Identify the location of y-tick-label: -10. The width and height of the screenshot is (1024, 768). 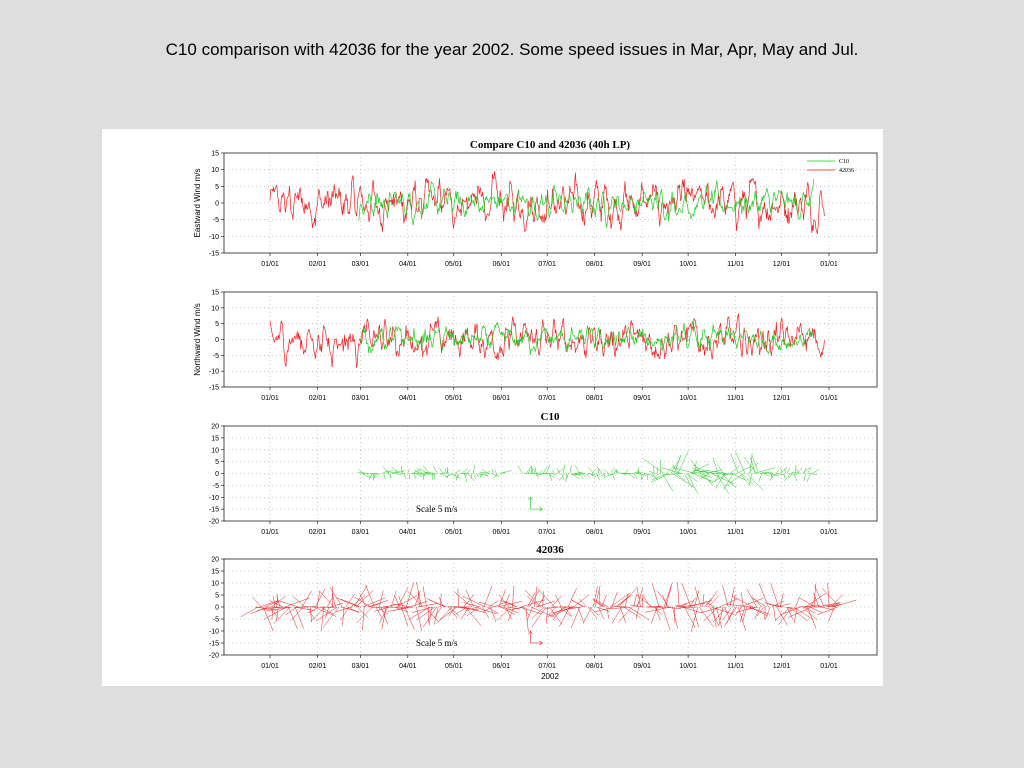
(214, 498).